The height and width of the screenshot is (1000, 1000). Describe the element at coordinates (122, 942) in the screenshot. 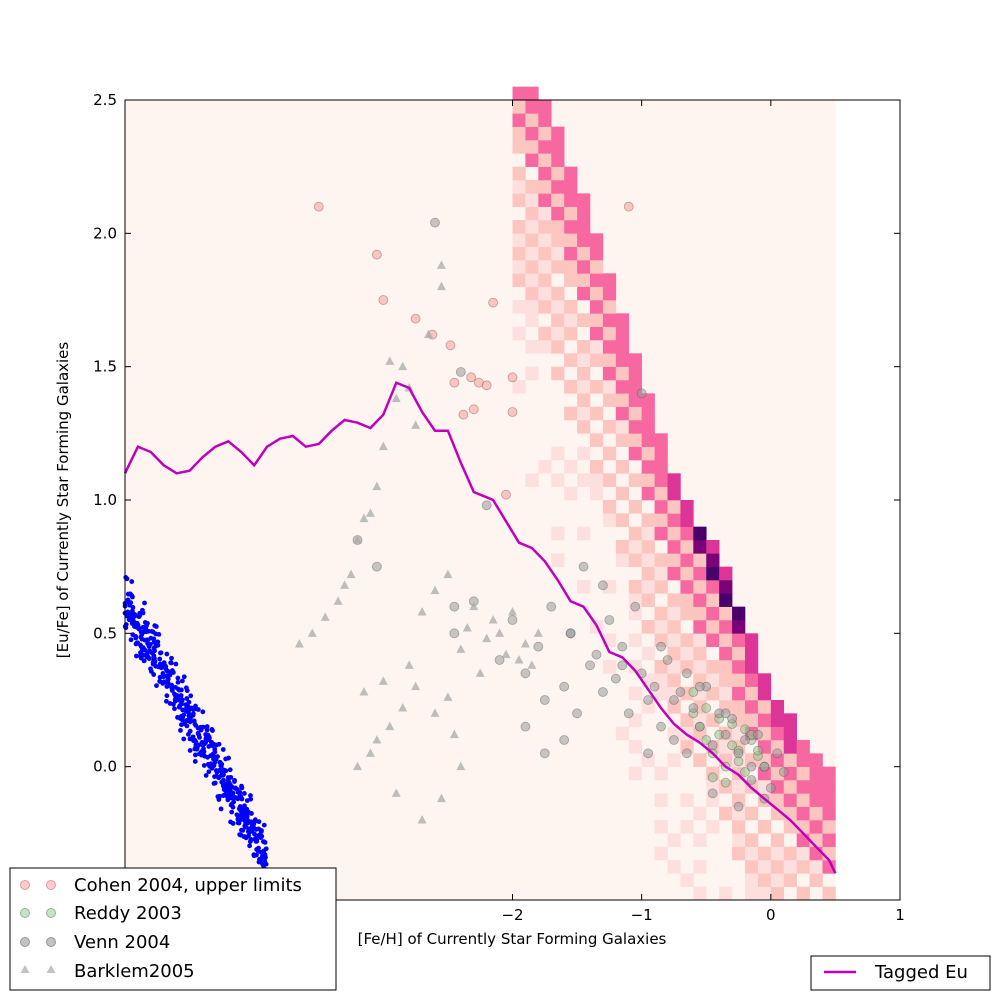

I see `legend-label-venn: Venn 2004` at that location.